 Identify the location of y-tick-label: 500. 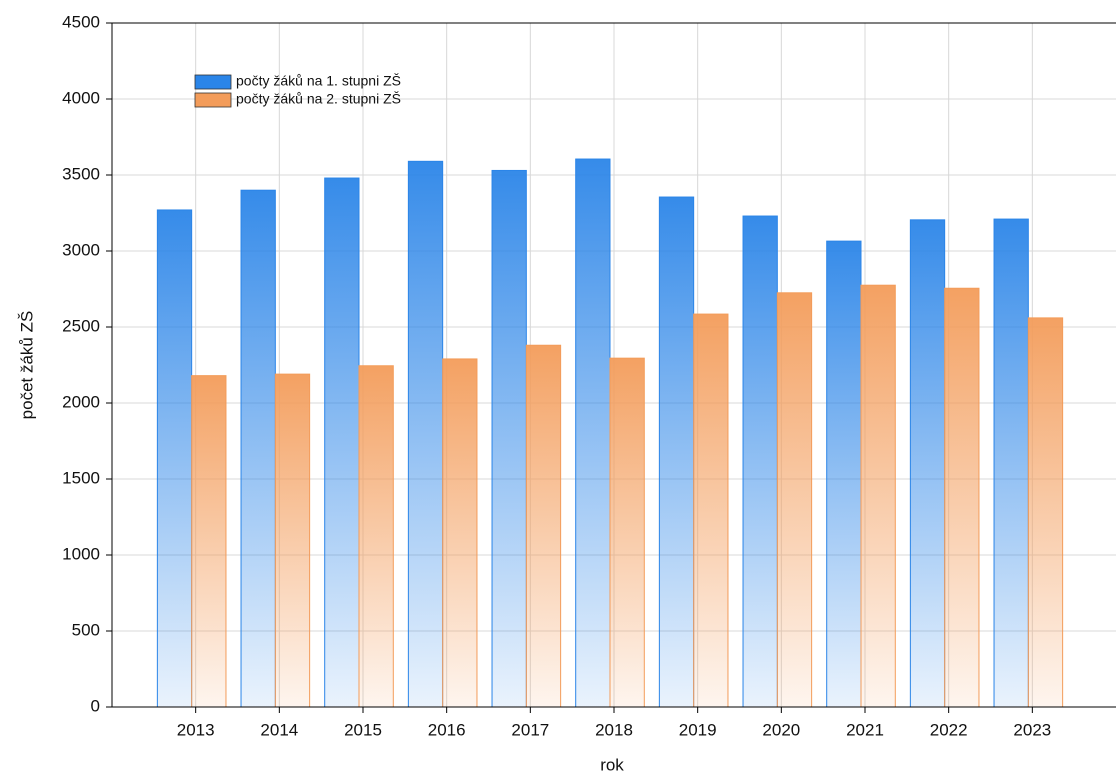
(86, 629).